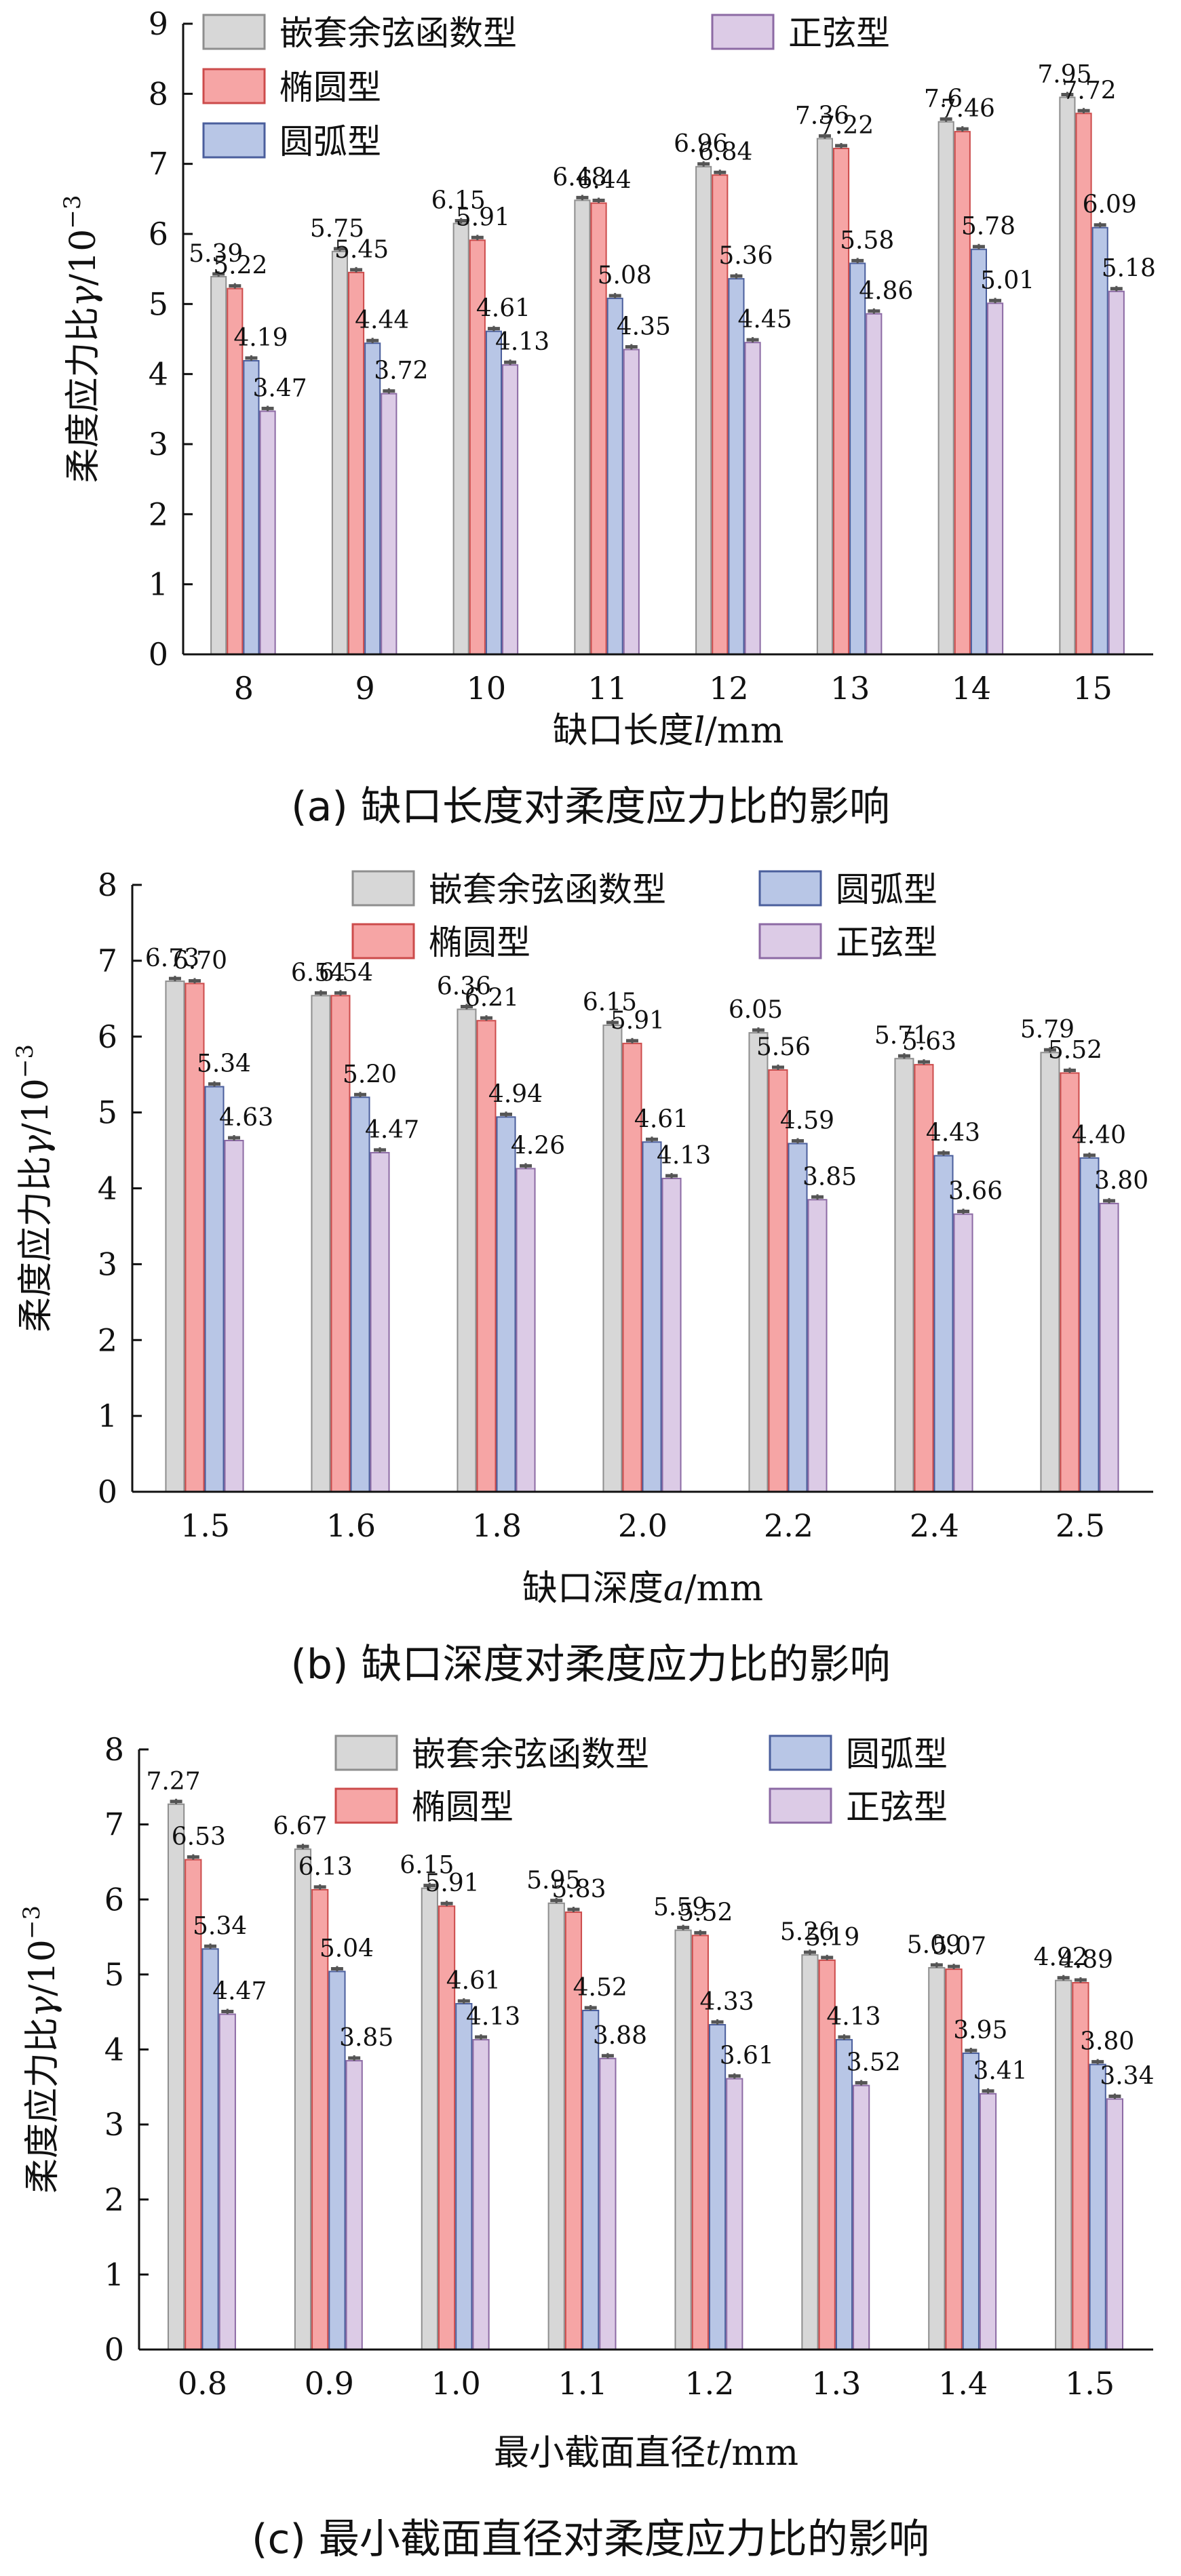 This screenshot has width=1181, height=2576. What do you see at coordinates (610, 1003) in the screenshot?
I see `data-label: 6.15` at bounding box center [610, 1003].